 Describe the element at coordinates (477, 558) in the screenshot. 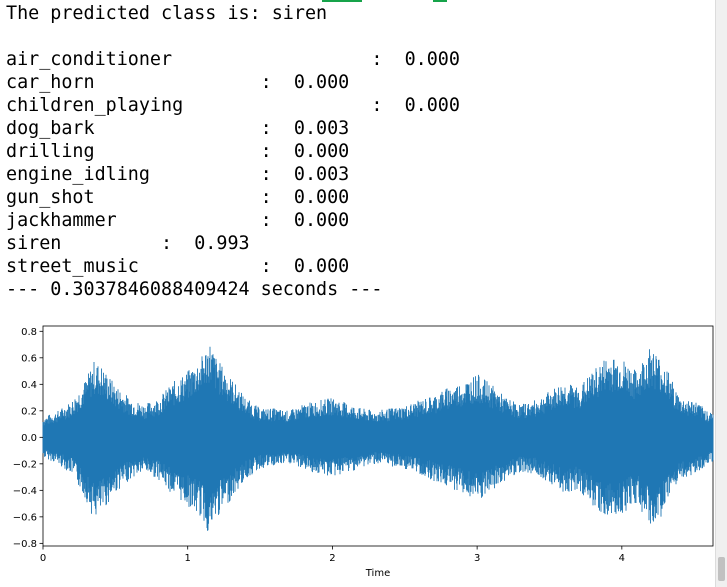

I see `x-tick-label: 3` at that location.